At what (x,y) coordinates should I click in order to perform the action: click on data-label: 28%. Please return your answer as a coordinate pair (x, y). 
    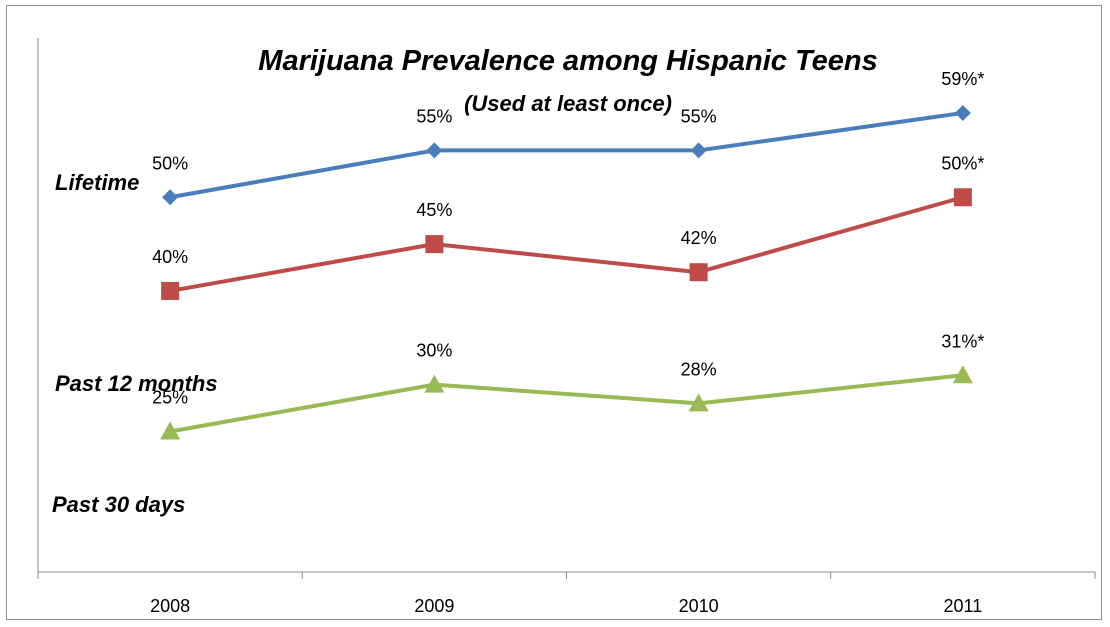
    Looking at the image, I should click on (699, 369).